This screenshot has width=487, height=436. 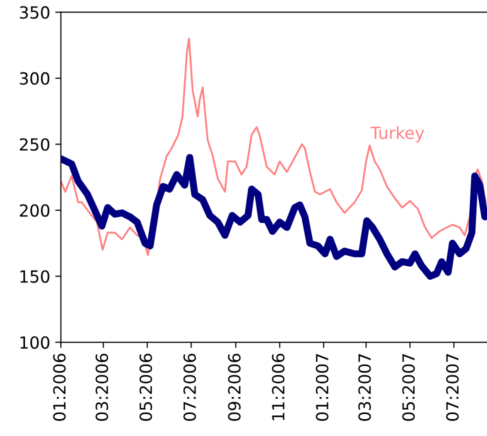 What do you see at coordinates (59, 387) in the screenshot?
I see `x-tick-label: 01:2006` at bounding box center [59, 387].